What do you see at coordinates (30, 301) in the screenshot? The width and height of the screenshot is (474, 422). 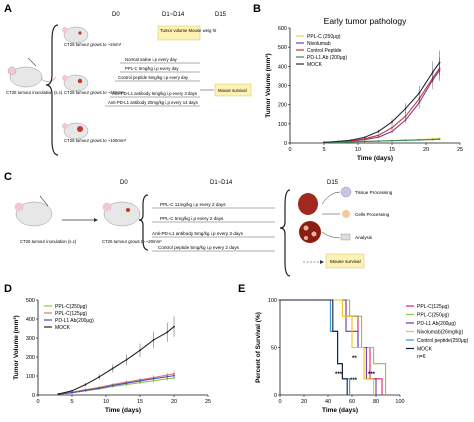 I see `y-tick-label: 500` at bounding box center [30, 301].